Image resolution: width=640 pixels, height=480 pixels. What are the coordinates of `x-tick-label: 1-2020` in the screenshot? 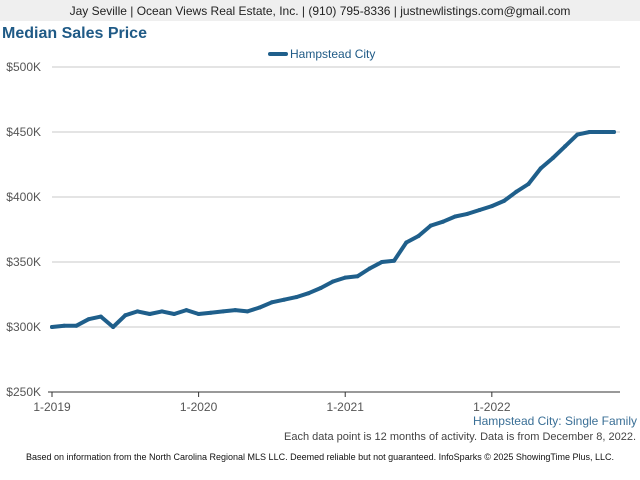 It's located at (199, 407).